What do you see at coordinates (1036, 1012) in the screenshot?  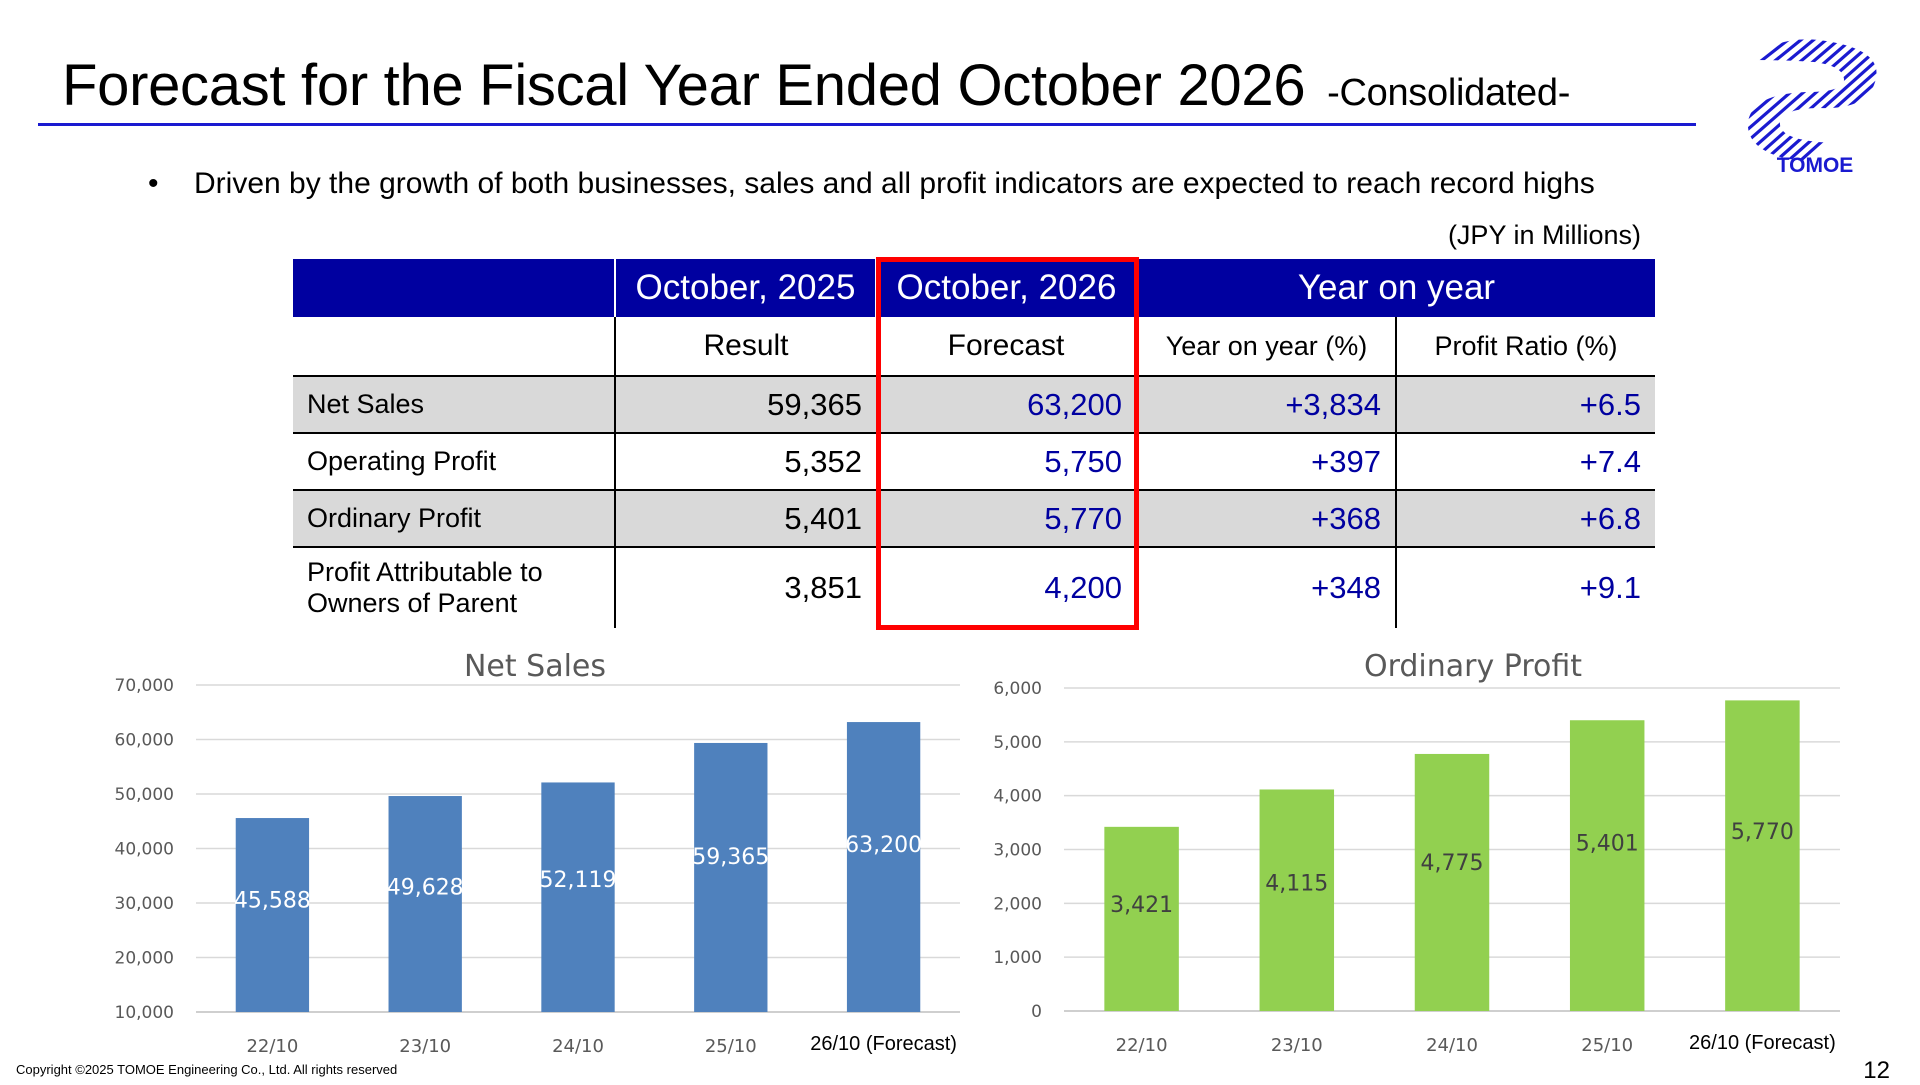 I see `y-tick-label: 0` at bounding box center [1036, 1012].